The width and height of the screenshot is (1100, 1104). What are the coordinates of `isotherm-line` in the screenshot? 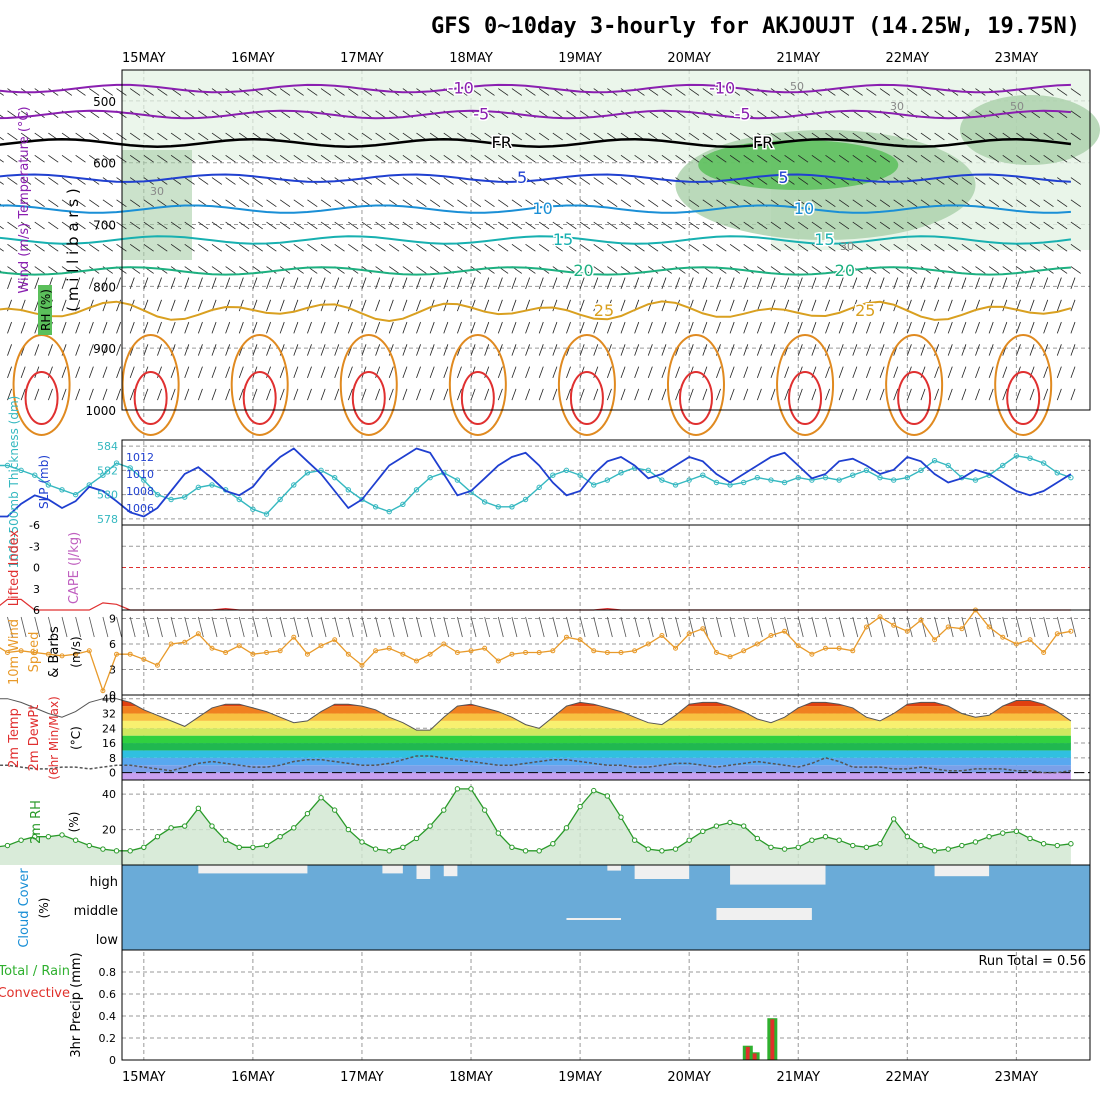 It's located at (535, 88).